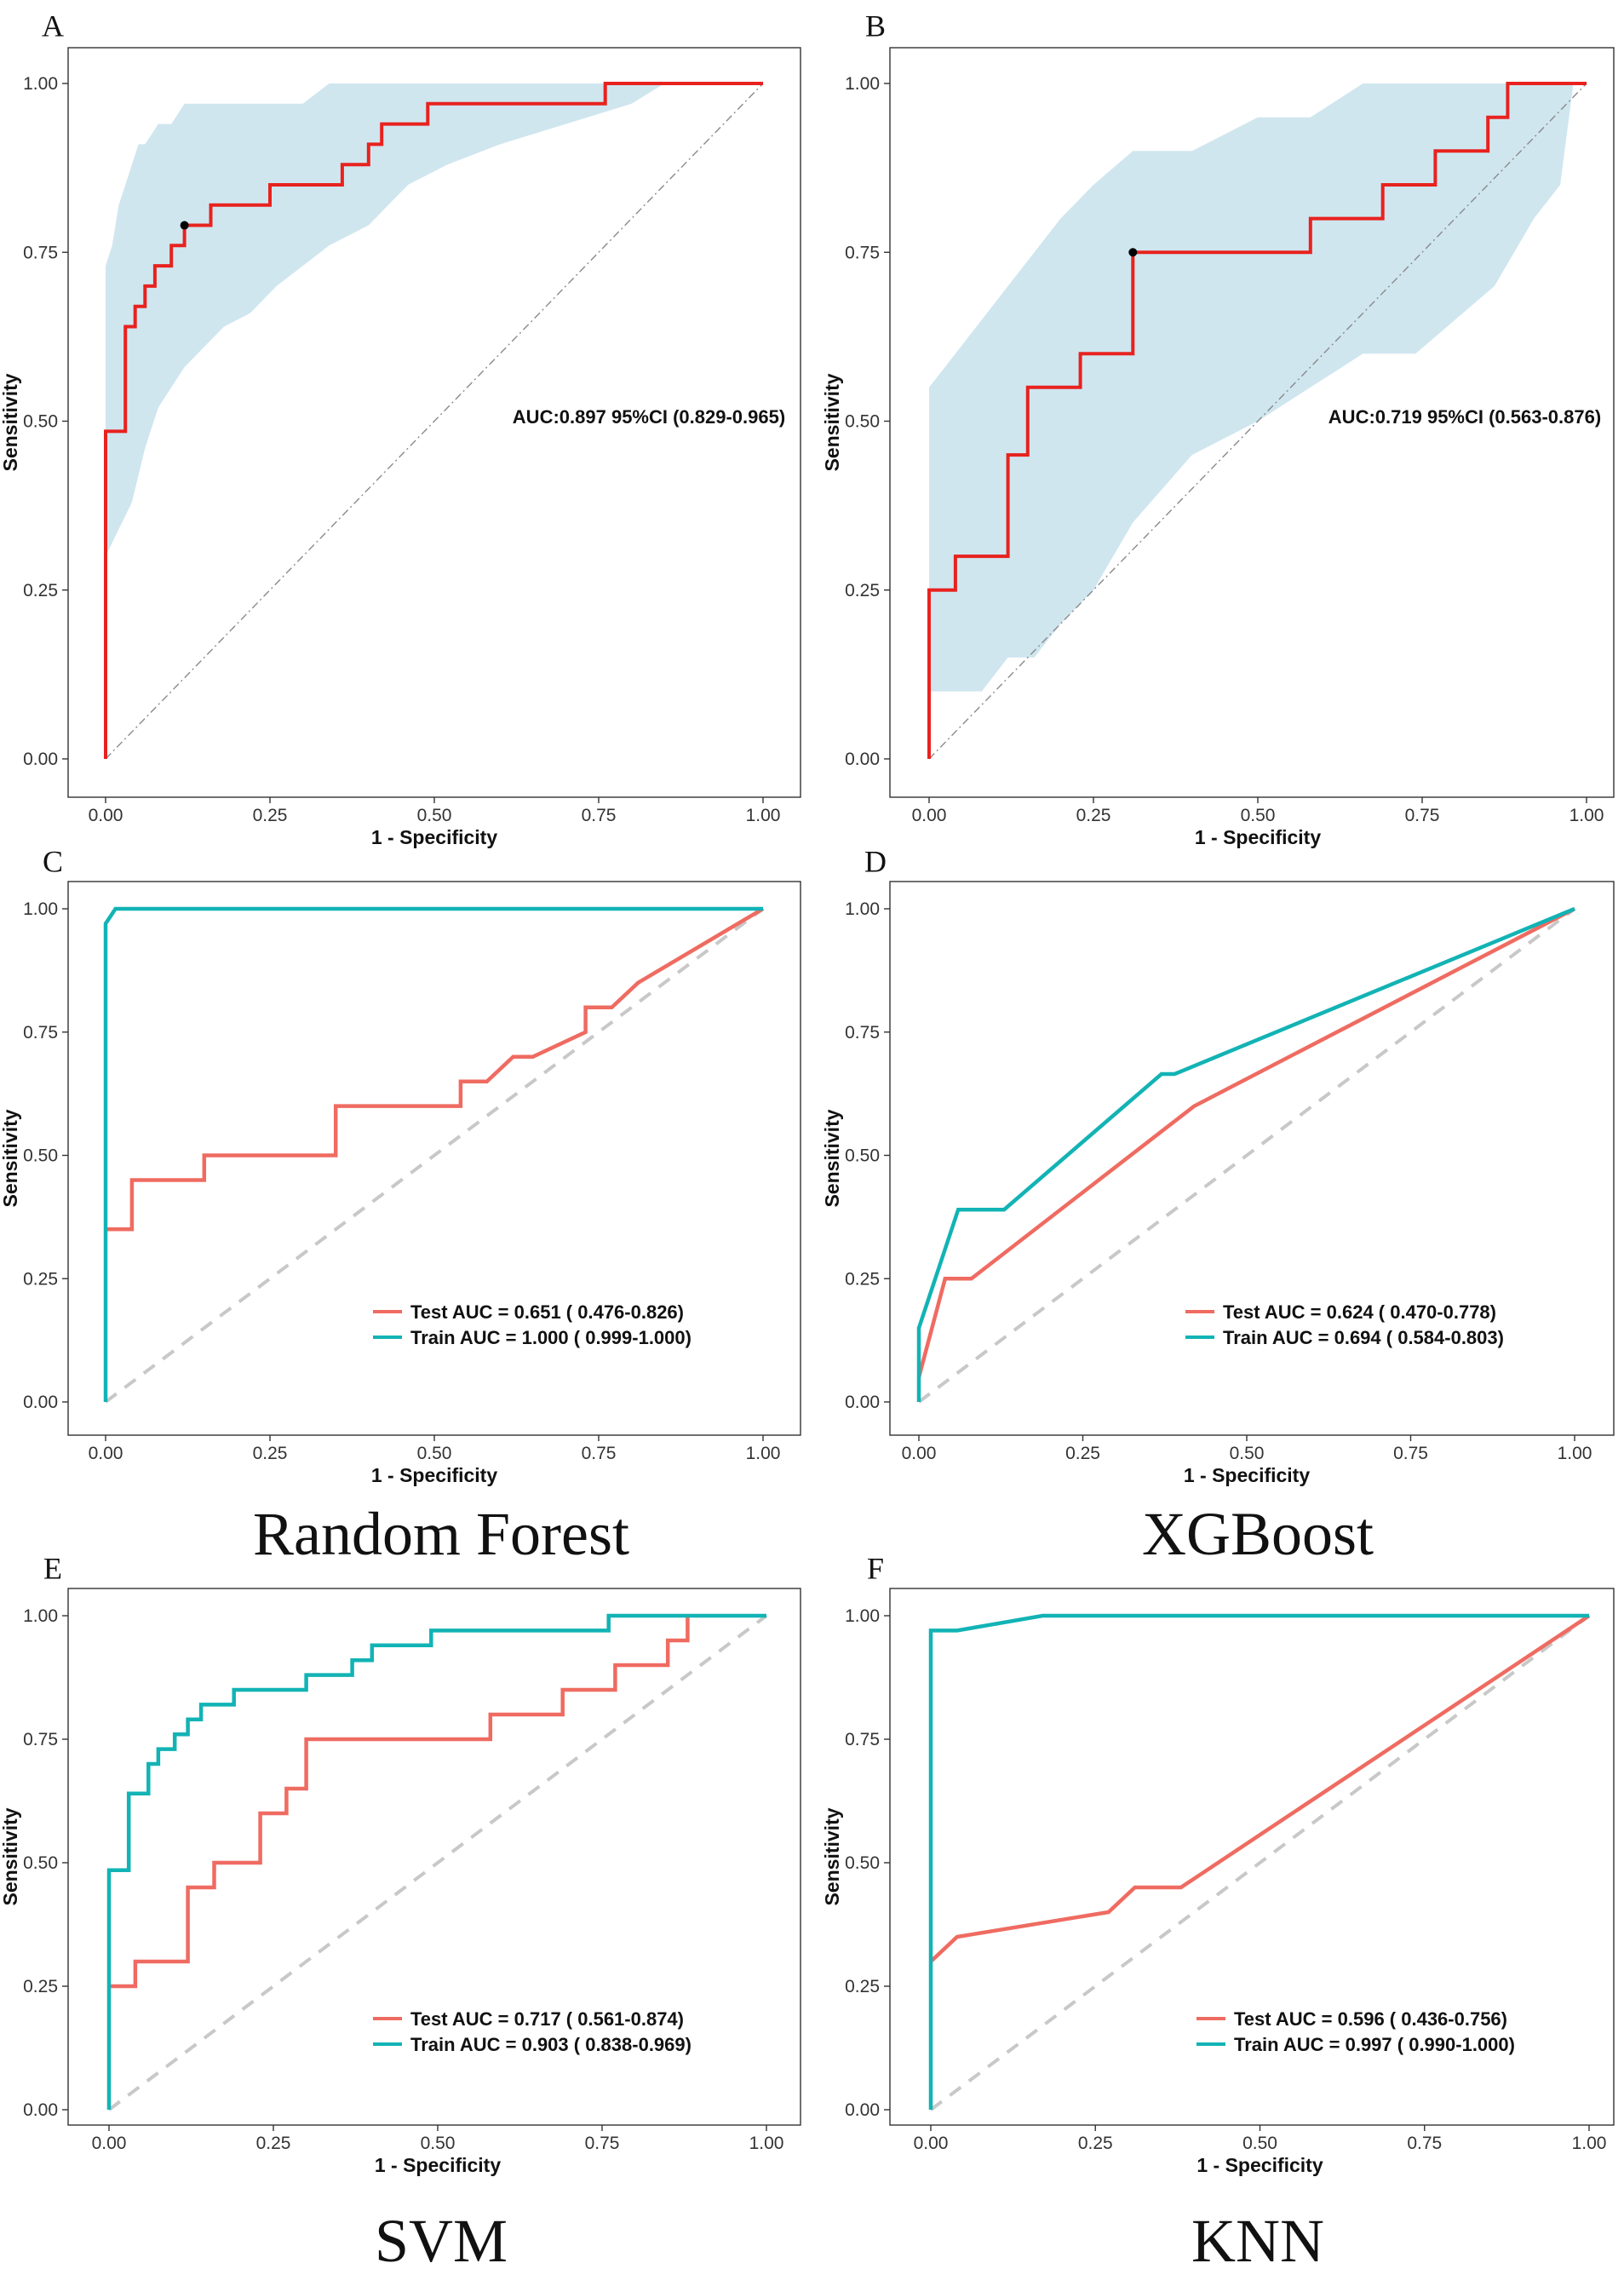  I want to click on series-line-test, so click(435, 1069).